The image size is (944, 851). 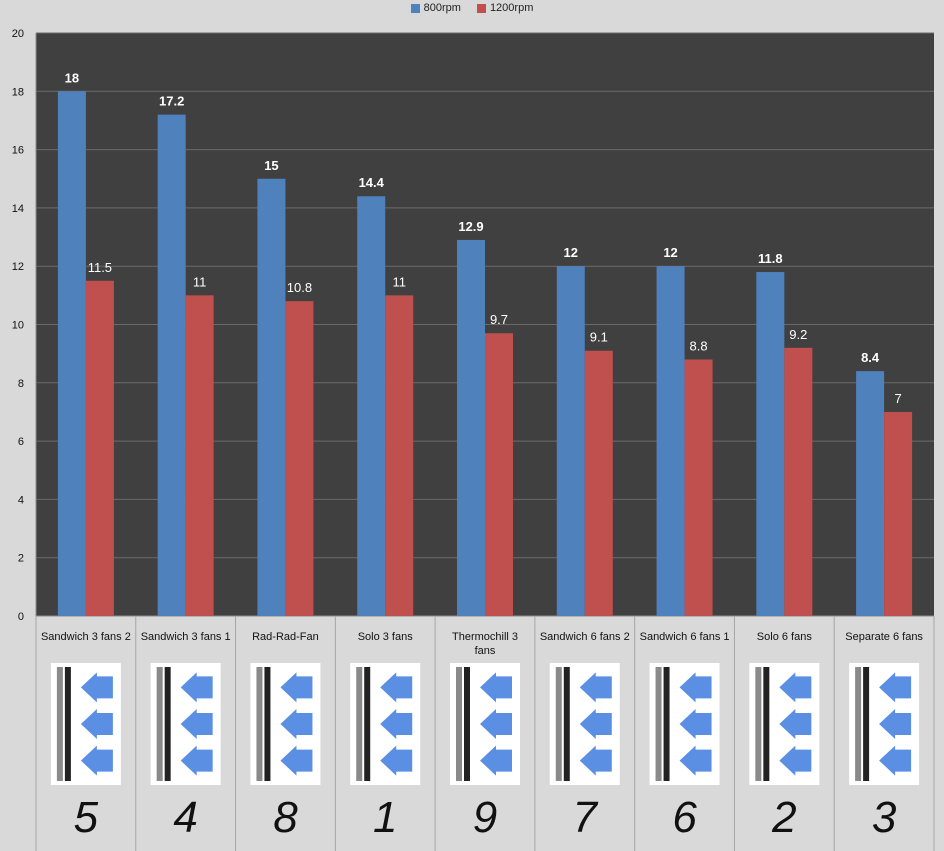 What do you see at coordinates (21, 500) in the screenshot?
I see `y-tick-label: 4` at bounding box center [21, 500].